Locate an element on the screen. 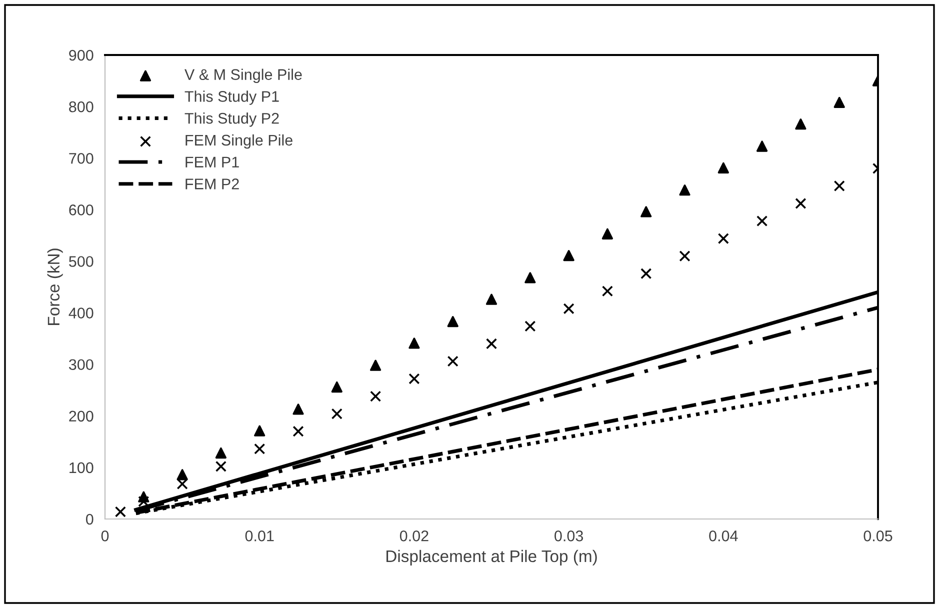  x-axis-title: Displacement at Pile Top (m) is located at coordinates (491, 558).